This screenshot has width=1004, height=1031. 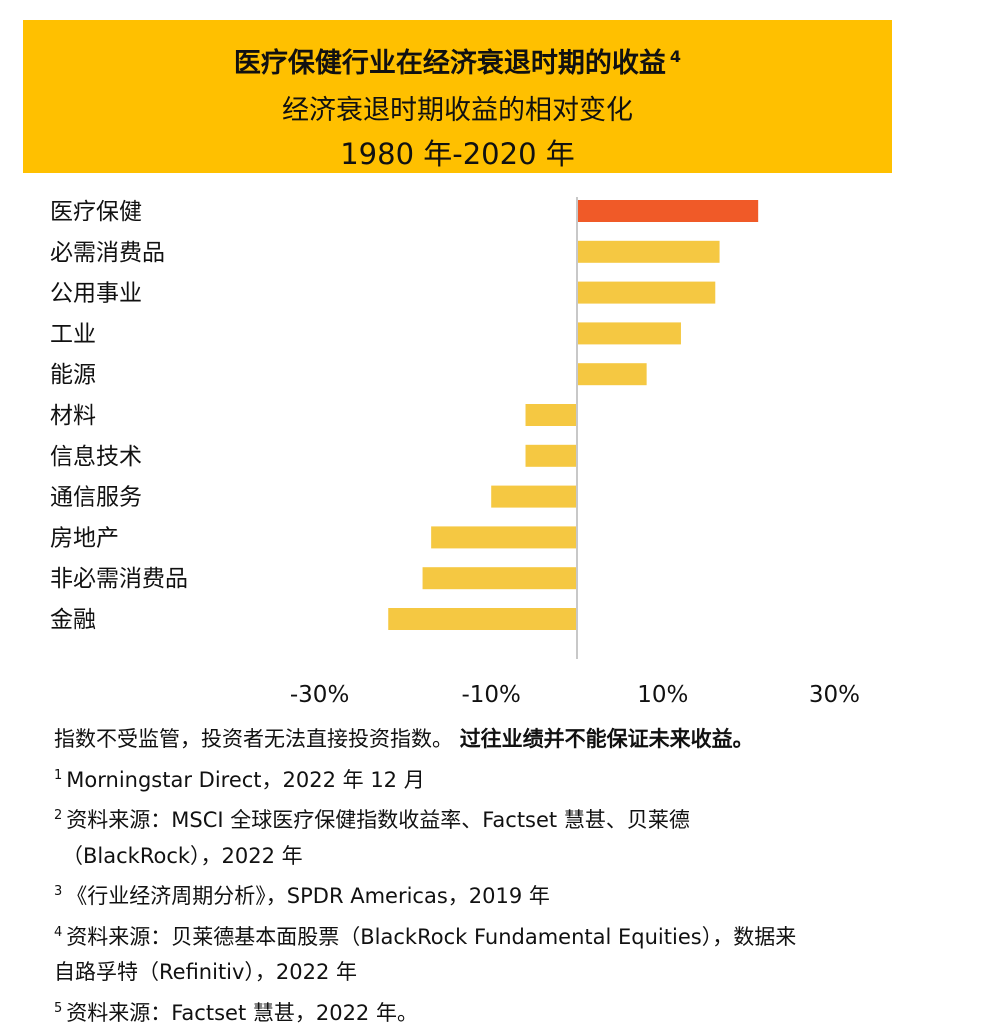 I want to click on x-tick-label: 10%, so click(x=662, y=695).